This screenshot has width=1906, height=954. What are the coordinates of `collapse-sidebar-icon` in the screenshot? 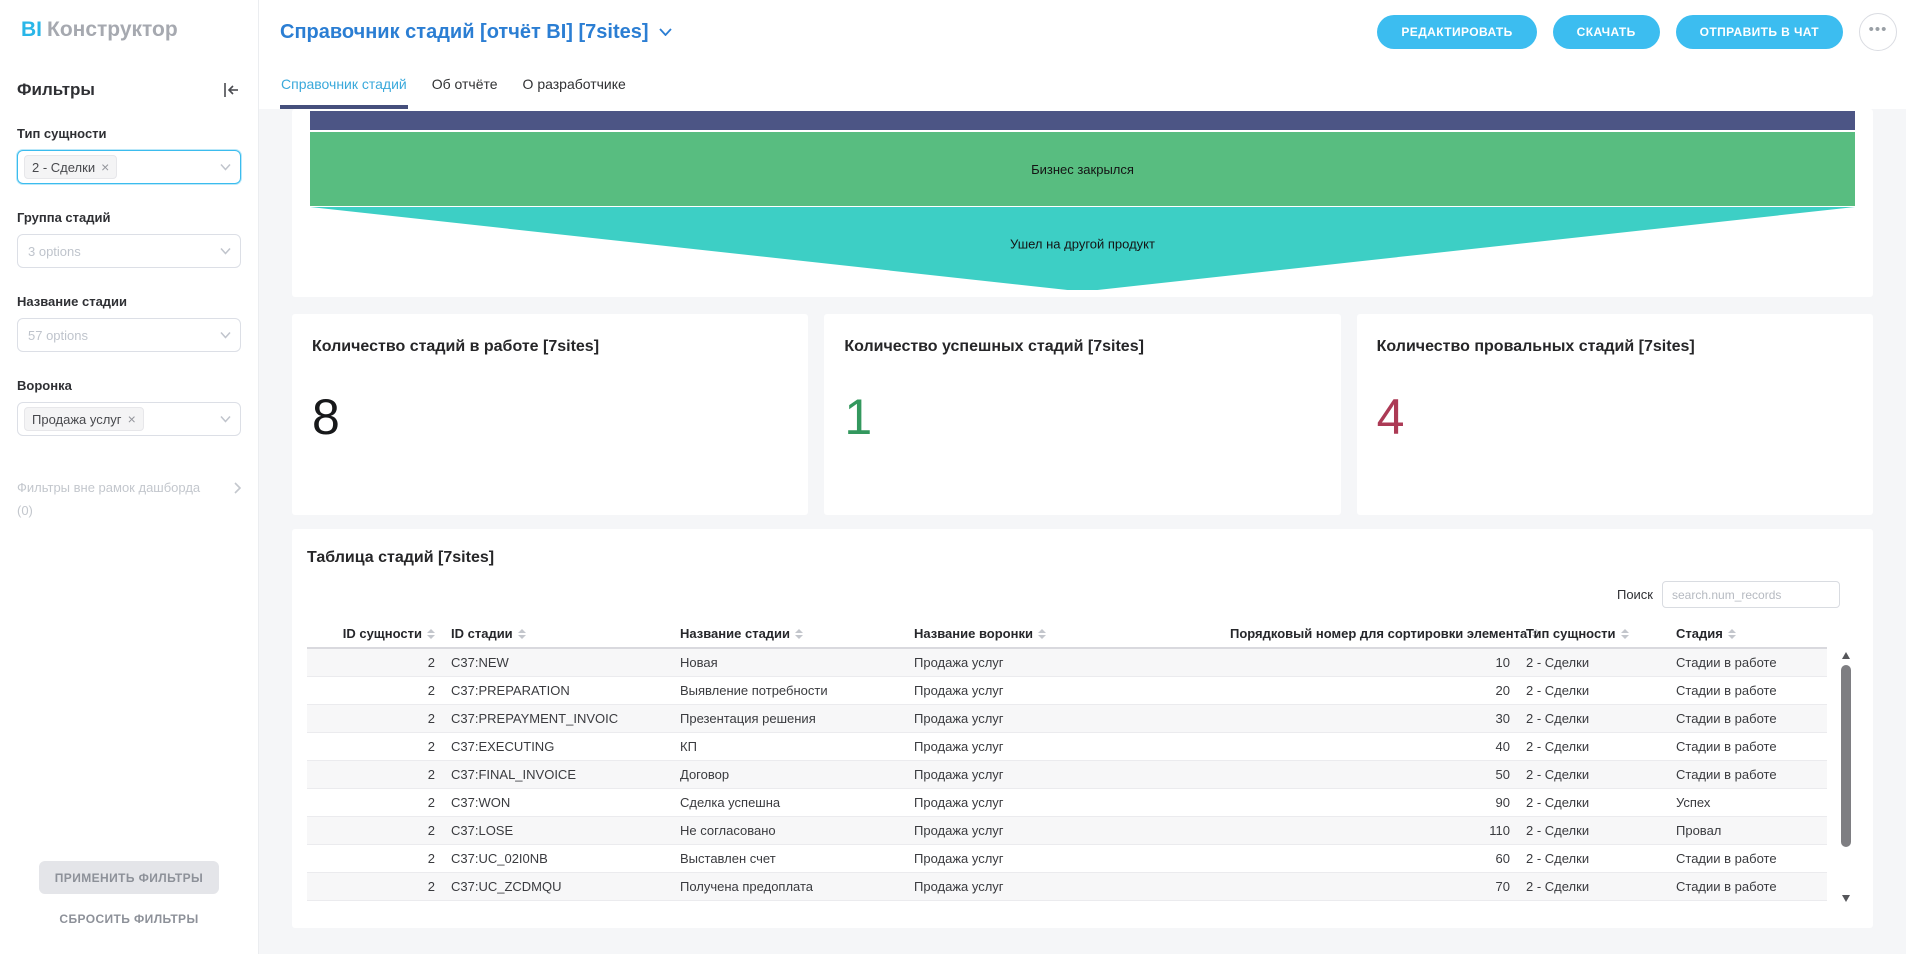 It's located at (231, 90).